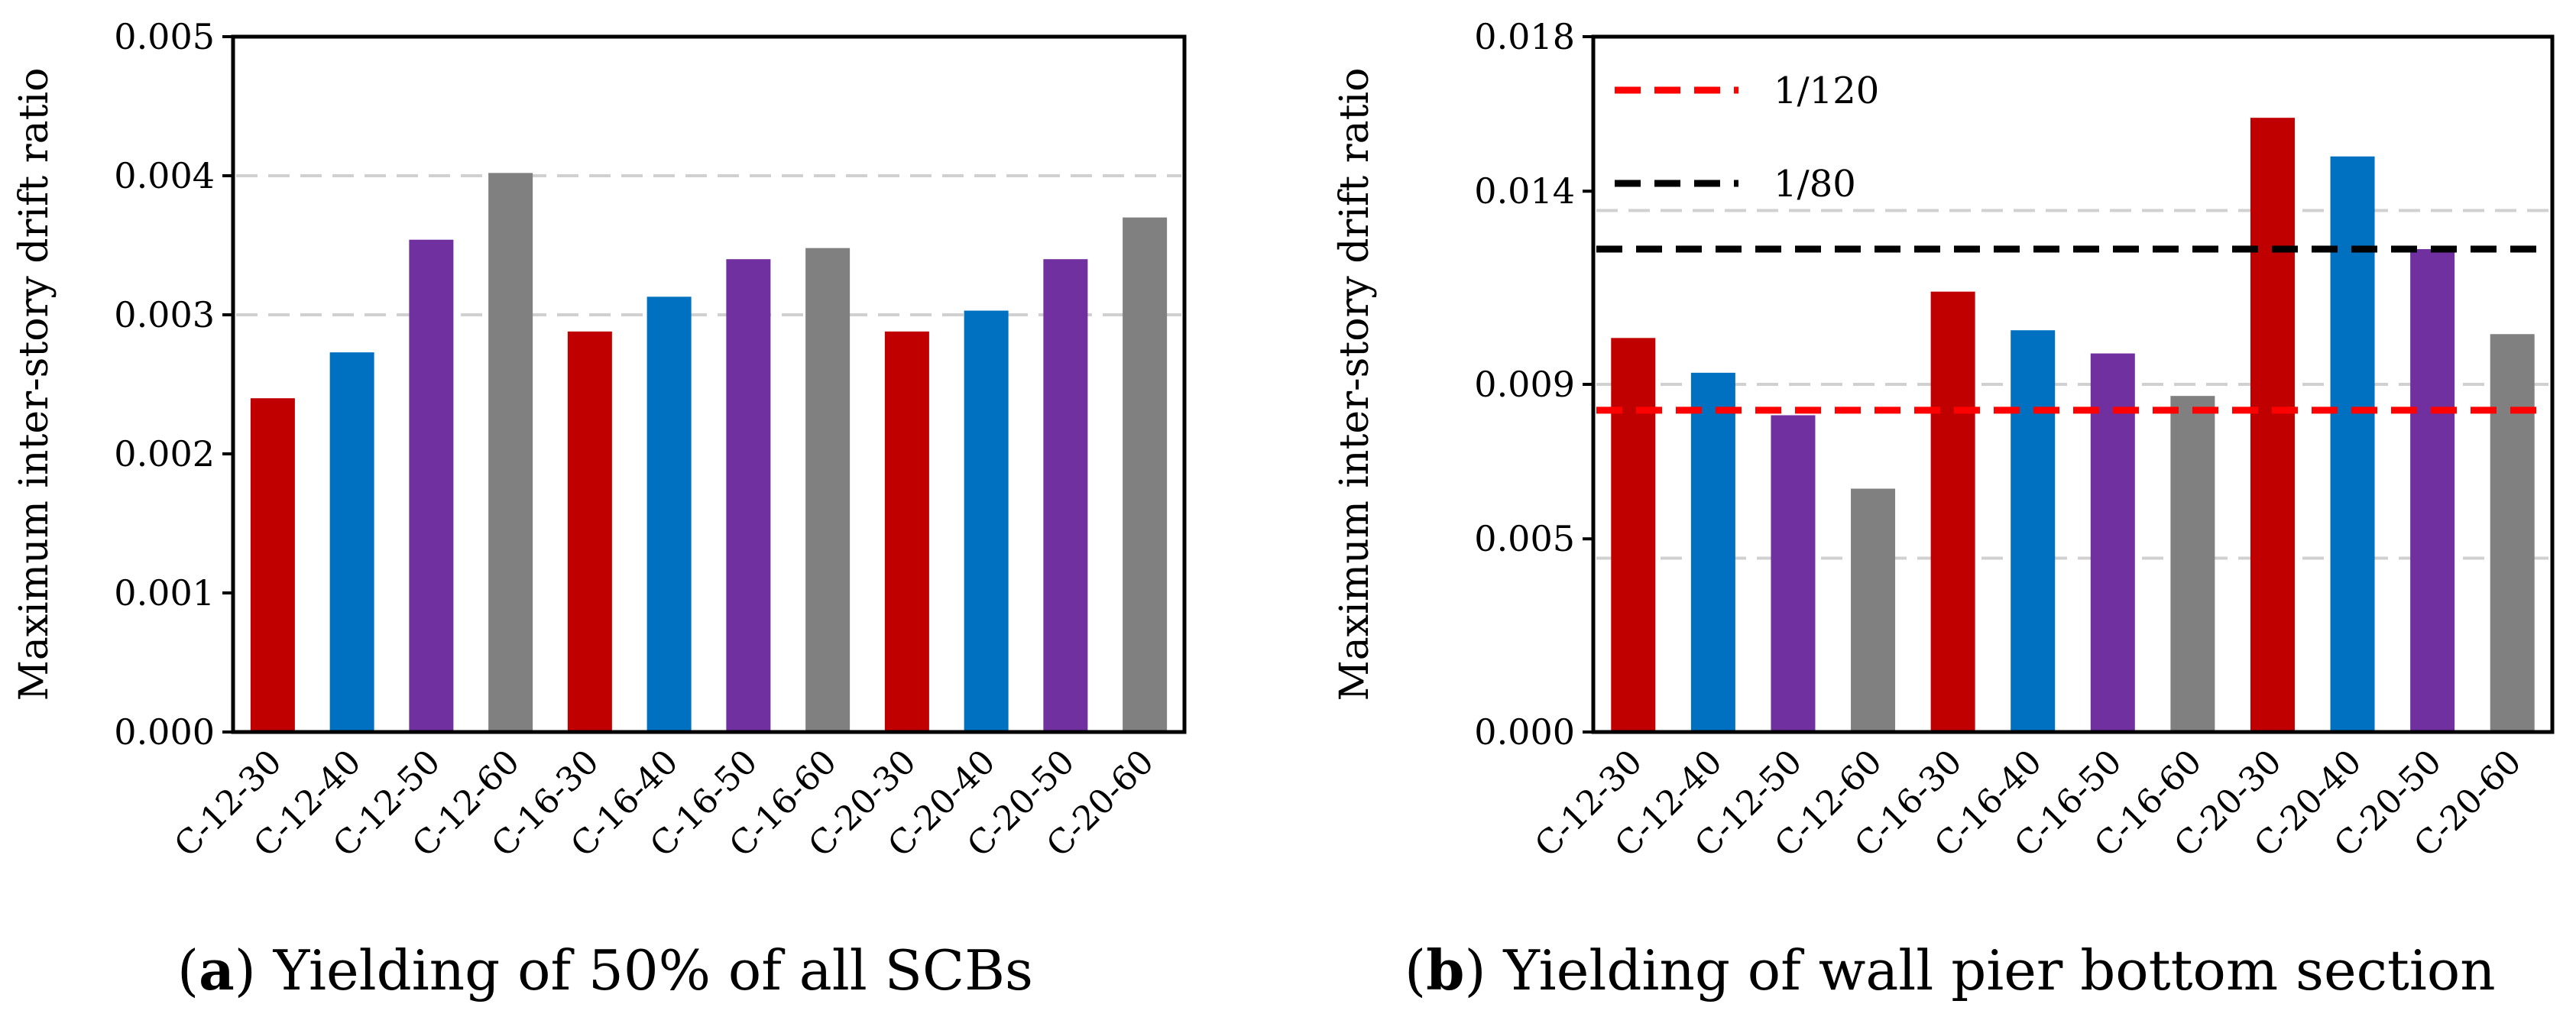 The width and height of the screenshot is (2576, 1030). I want to click on y-tick-label-b-4: 0.018, so click(1524, 36).